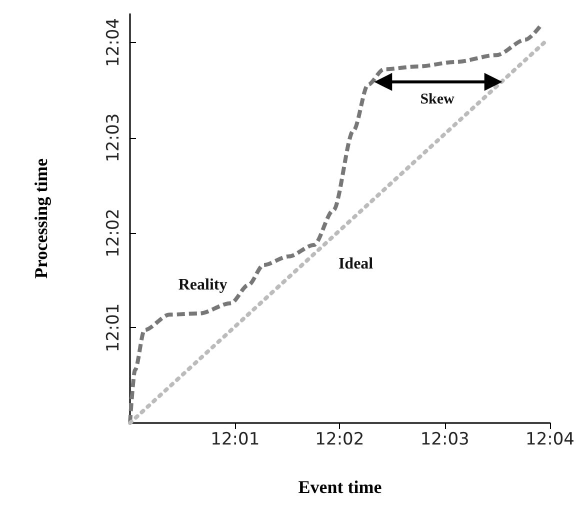 The image size is (588, 515). What do you see at coordinates (445, 440) in the screenshot?
I see `x-tick-label: 12:03` at bounding box center [445, 440].